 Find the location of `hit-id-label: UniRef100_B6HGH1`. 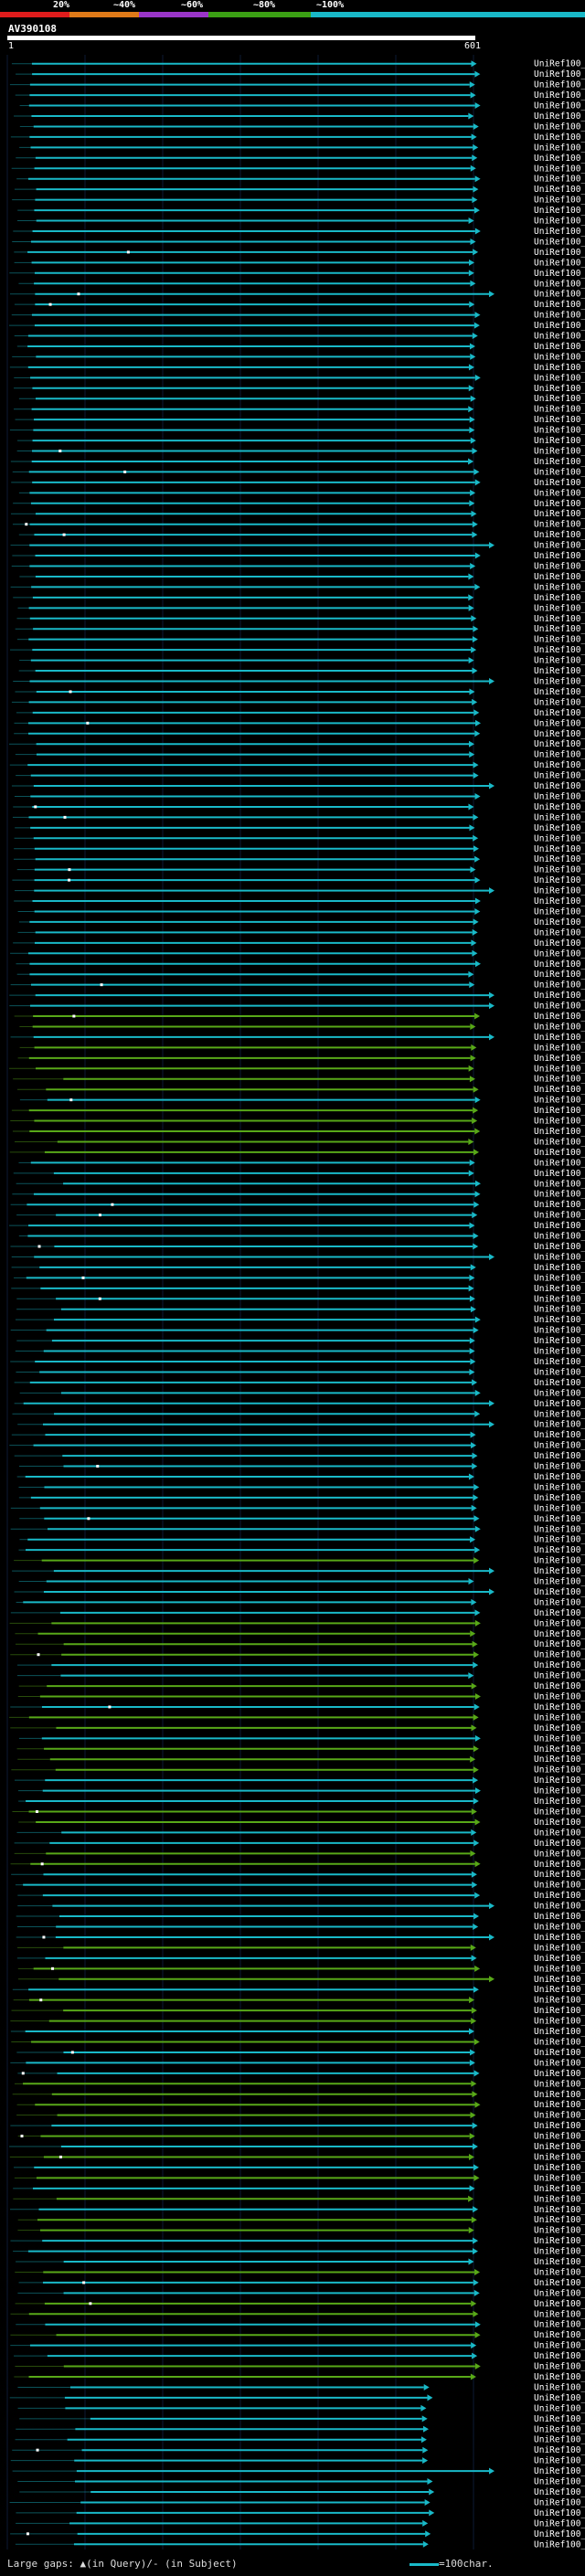

hit-id-label: UniRef100_B6HGH1 is located at coordinates (560, 1550).